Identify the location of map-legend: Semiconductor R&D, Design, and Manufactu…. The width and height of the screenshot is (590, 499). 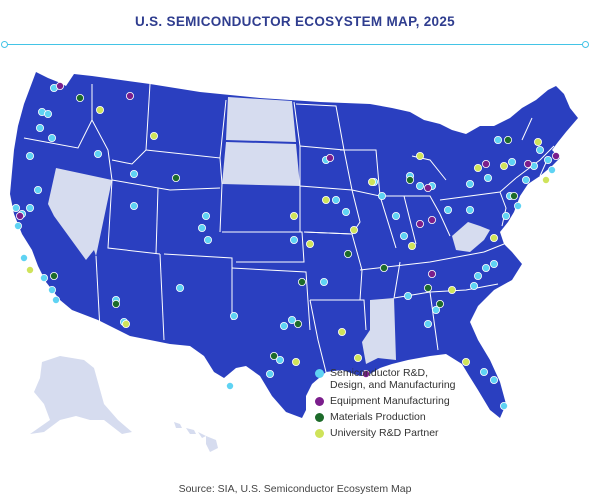
(385, 405).